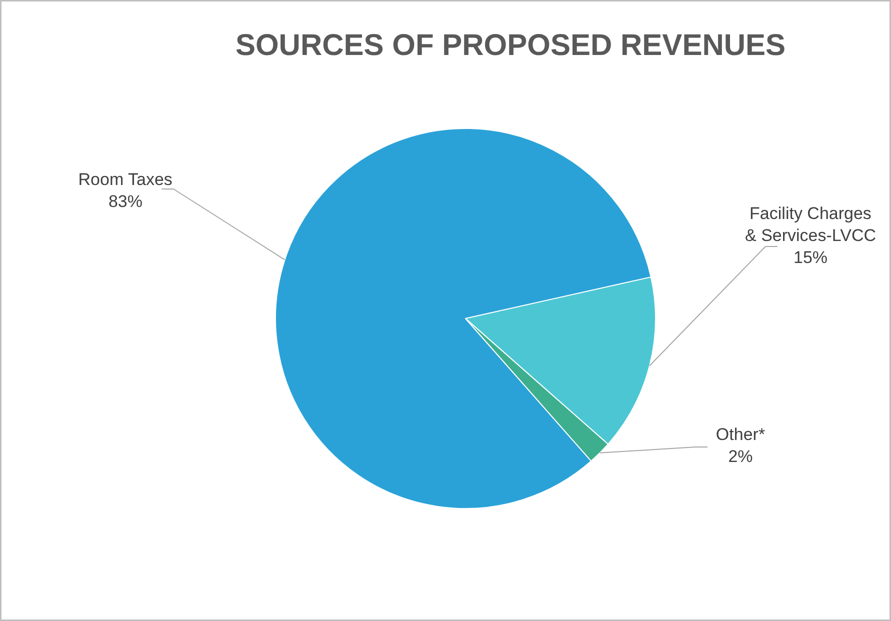  I want to click on data-label: 15%, so click(810, 257).